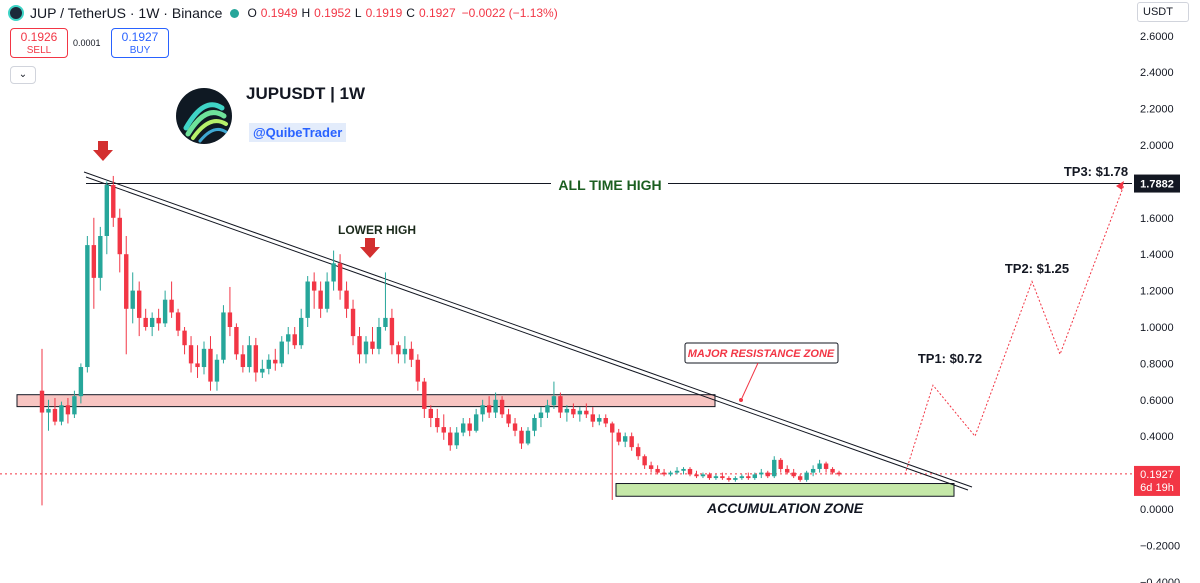 The width and height of the screenshot is (1200, 583). I want to click on last-price-label: 0.1927, so click(1157, 475).